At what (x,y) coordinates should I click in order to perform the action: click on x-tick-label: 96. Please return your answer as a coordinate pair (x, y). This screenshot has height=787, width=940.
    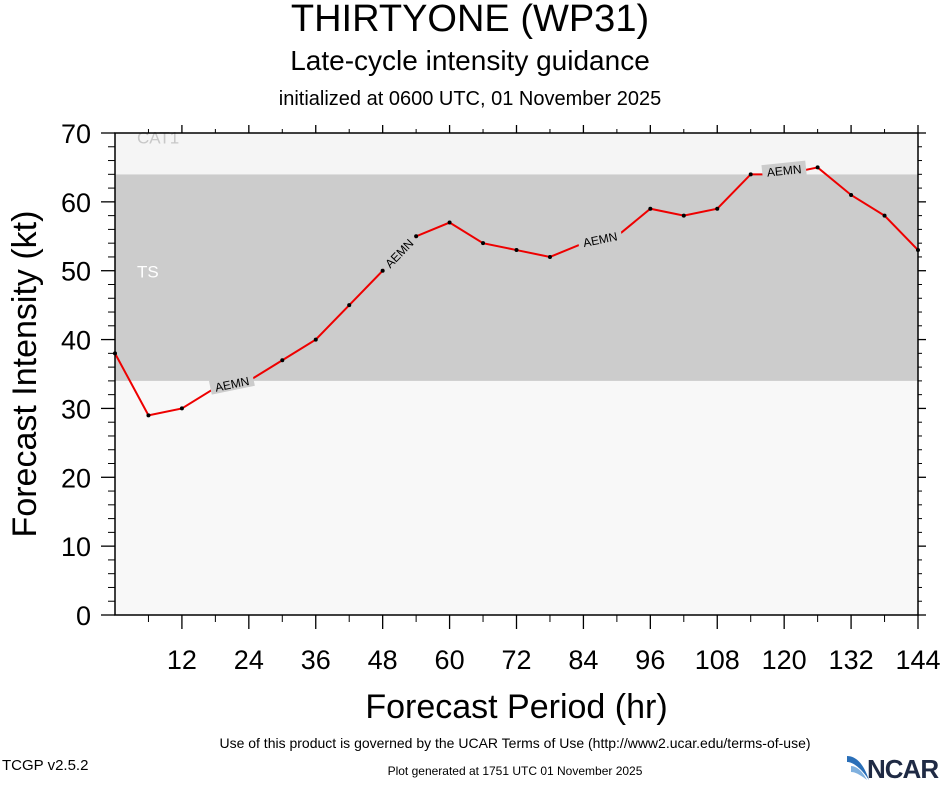
    Looking at the image, I should click on (650, 660).